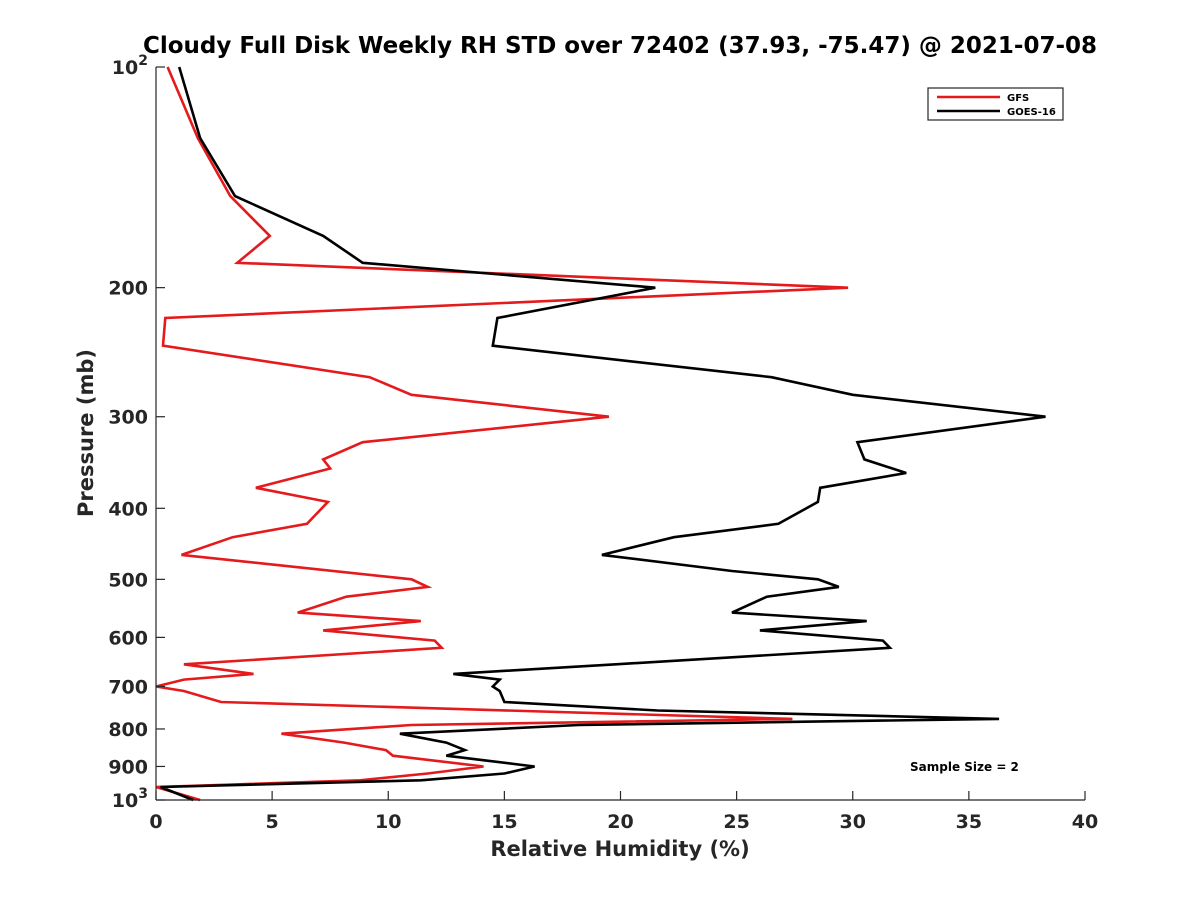 The image size is (1200, 900). What do you see at coordinates (1018, 98) in the screenshot?
I see `legend-label-gfs: GFS` at bounding box center [1018, 98].